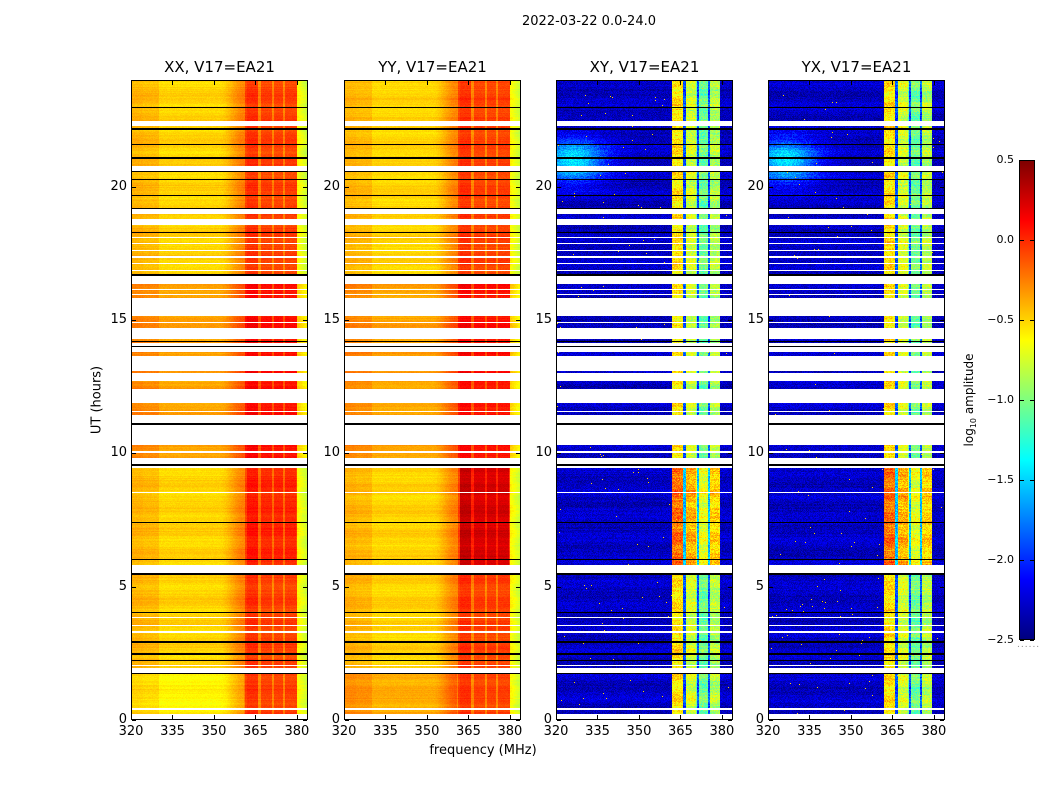 This screenshot has width=1050, height=800. Describe the element at coordinates (118, 319) in the screenshot. I see `y-tick-label: 15` at that location.